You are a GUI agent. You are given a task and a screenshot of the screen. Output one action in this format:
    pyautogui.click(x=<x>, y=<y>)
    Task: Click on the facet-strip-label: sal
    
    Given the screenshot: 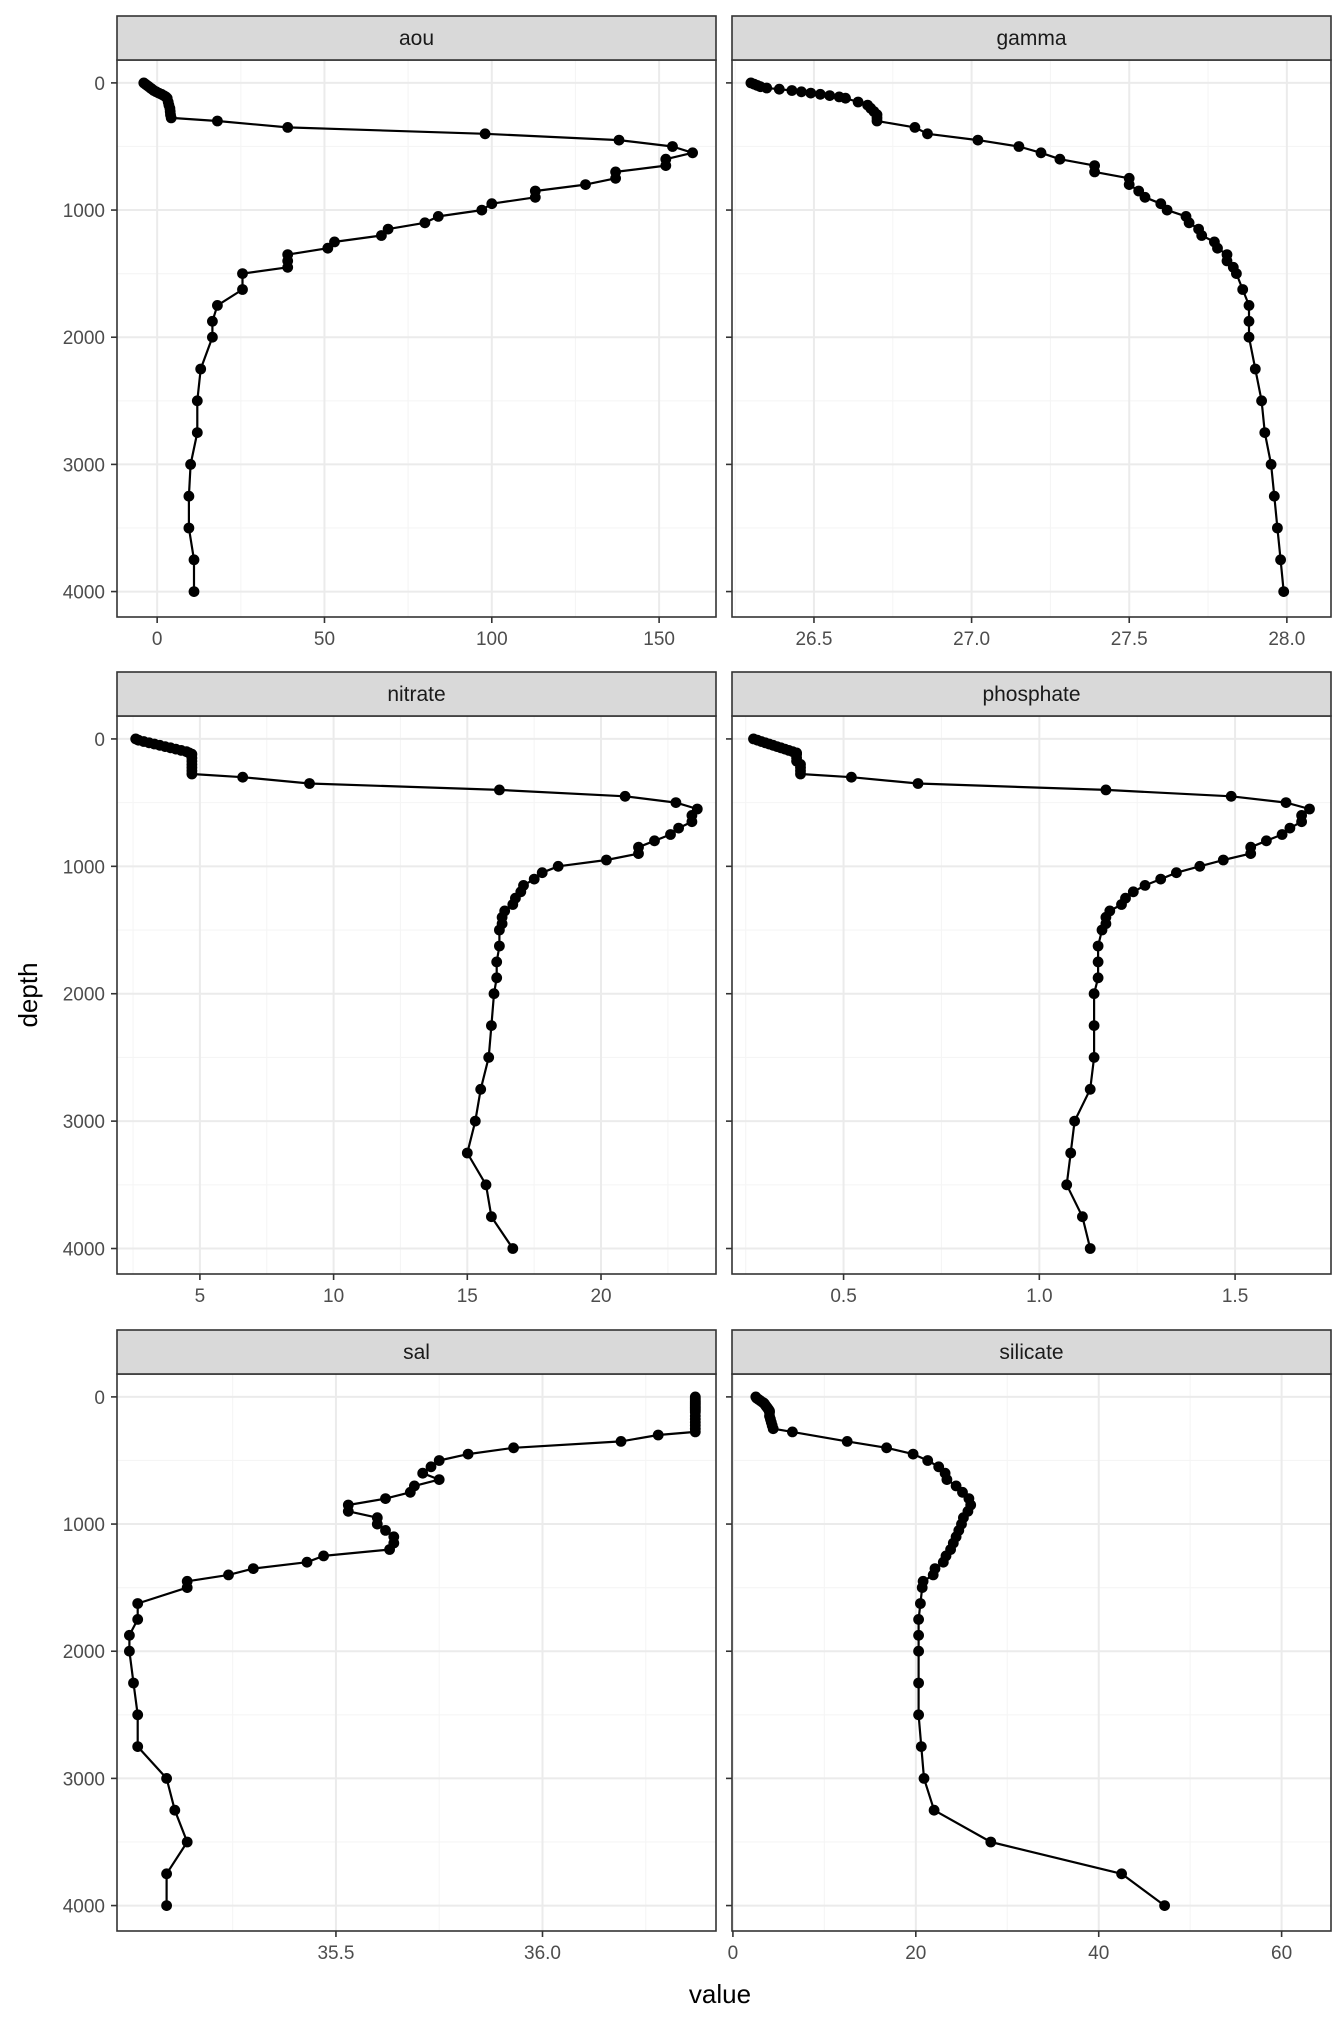 What is the action you would take?
    pyautogui.click(x=416, y=1352)
    